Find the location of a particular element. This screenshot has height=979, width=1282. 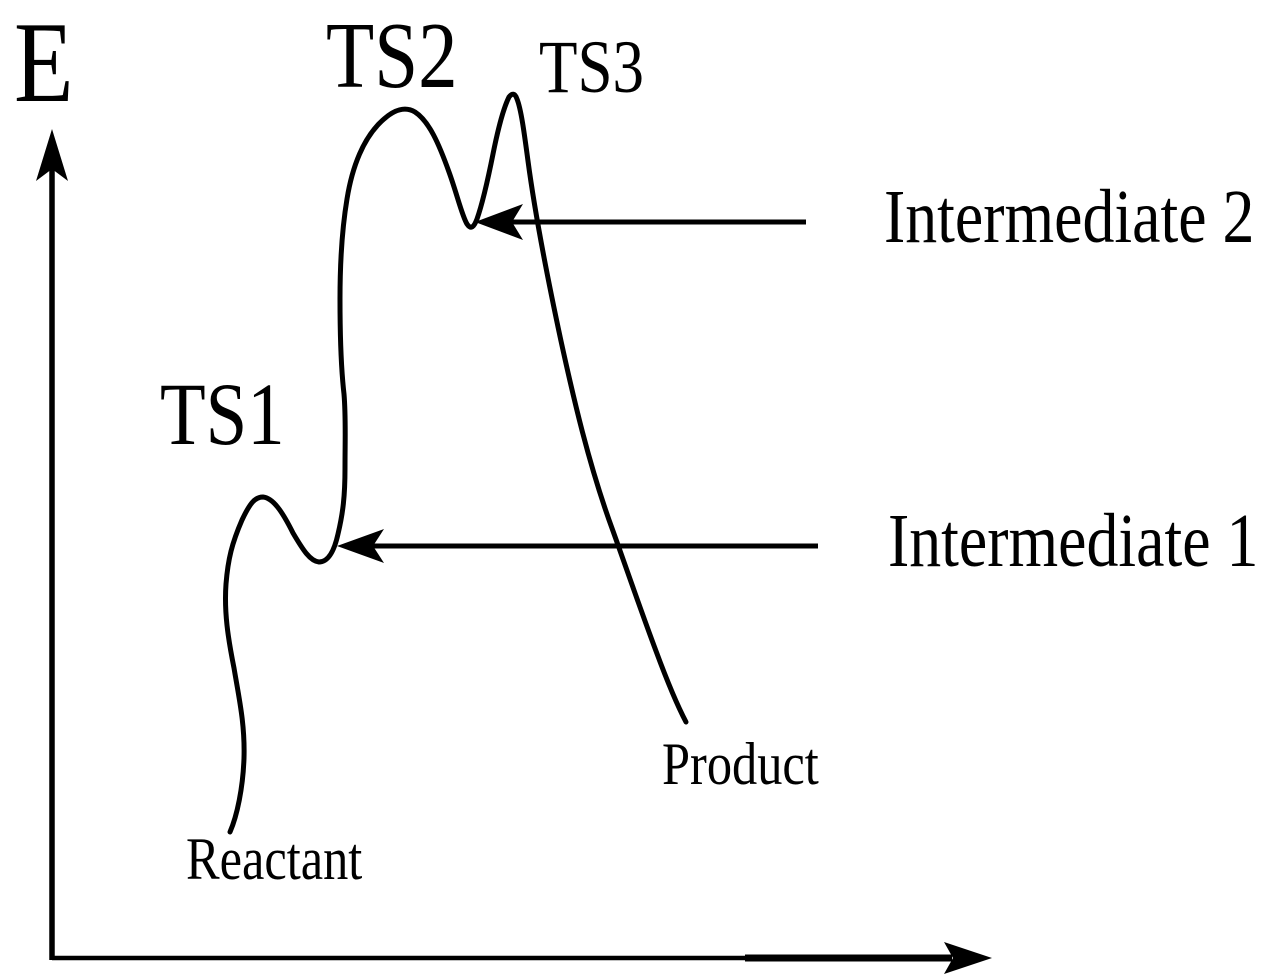

intermediate2-arrowhead is located at coordinates (499, 222).